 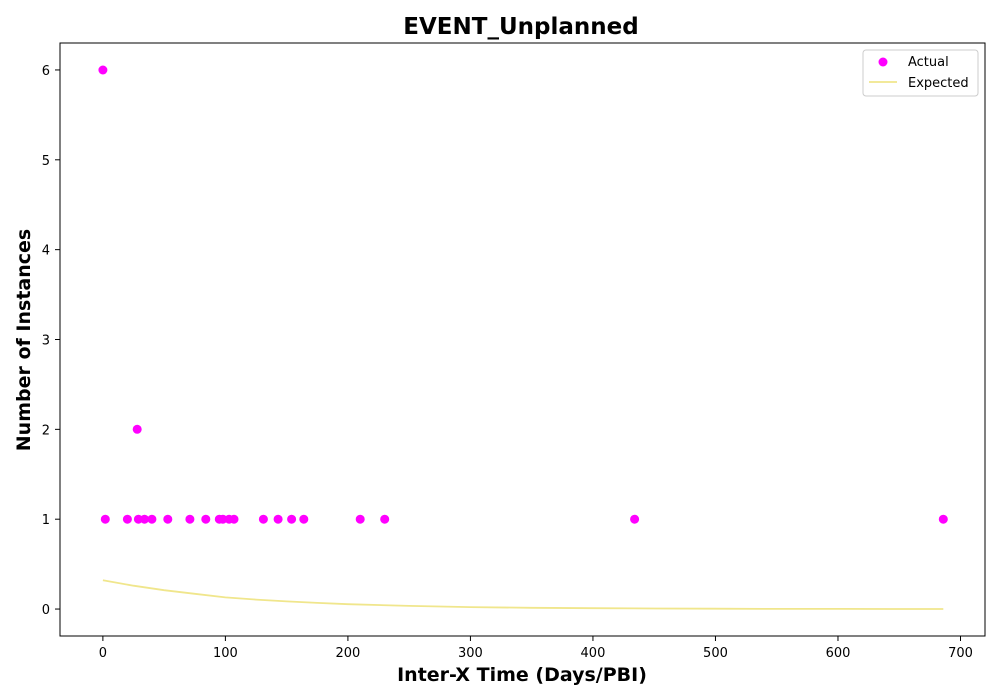 What do you see at coordinates (960, 653) in the screenshot?
I see `x-tick-label: 700` at bounding box center [960, 653].